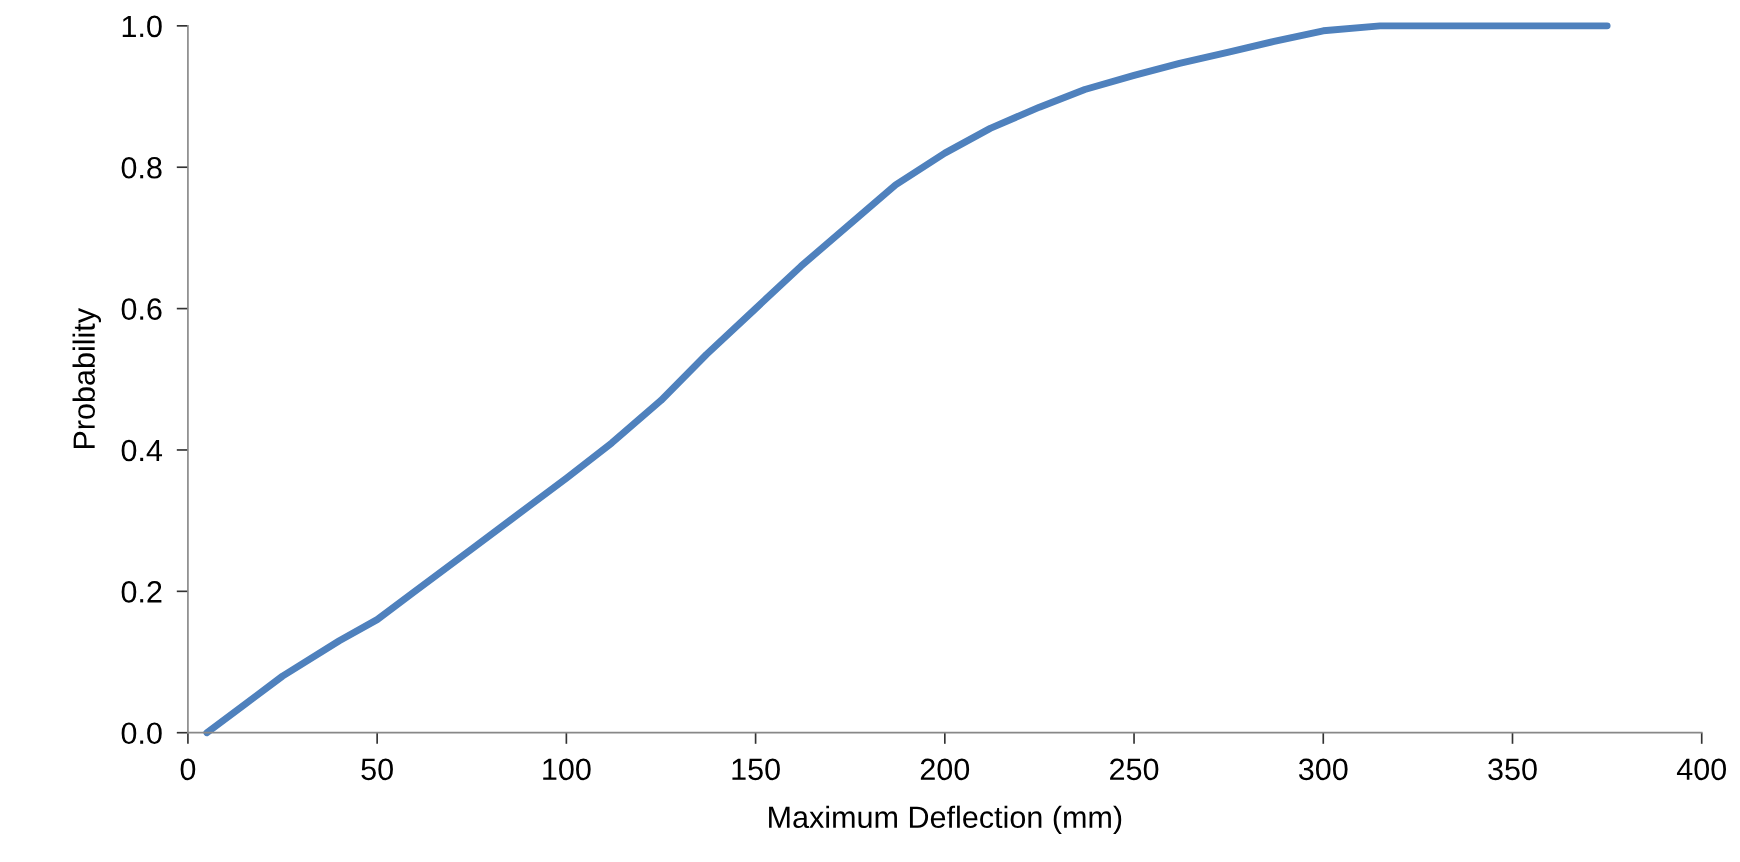  Describe the element at coordinates (86, 378) in the screenshot. I see `y-axis-title: Probability` at that location.